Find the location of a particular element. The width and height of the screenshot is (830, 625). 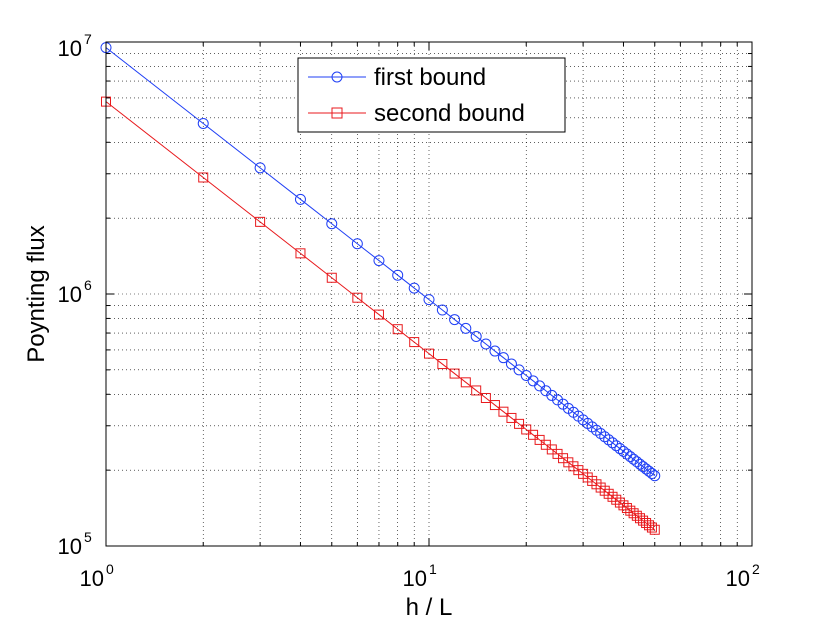

legend: first bound second bound is located at coordinates (431, 95).